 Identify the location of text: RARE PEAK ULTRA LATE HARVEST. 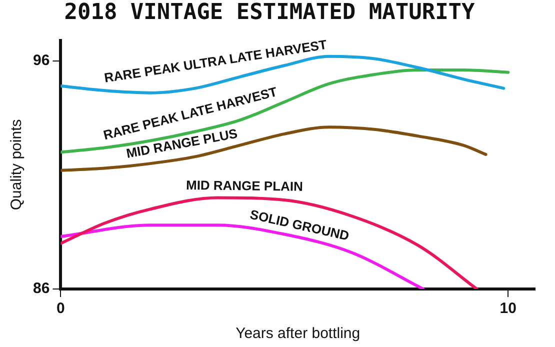
(215, 61).